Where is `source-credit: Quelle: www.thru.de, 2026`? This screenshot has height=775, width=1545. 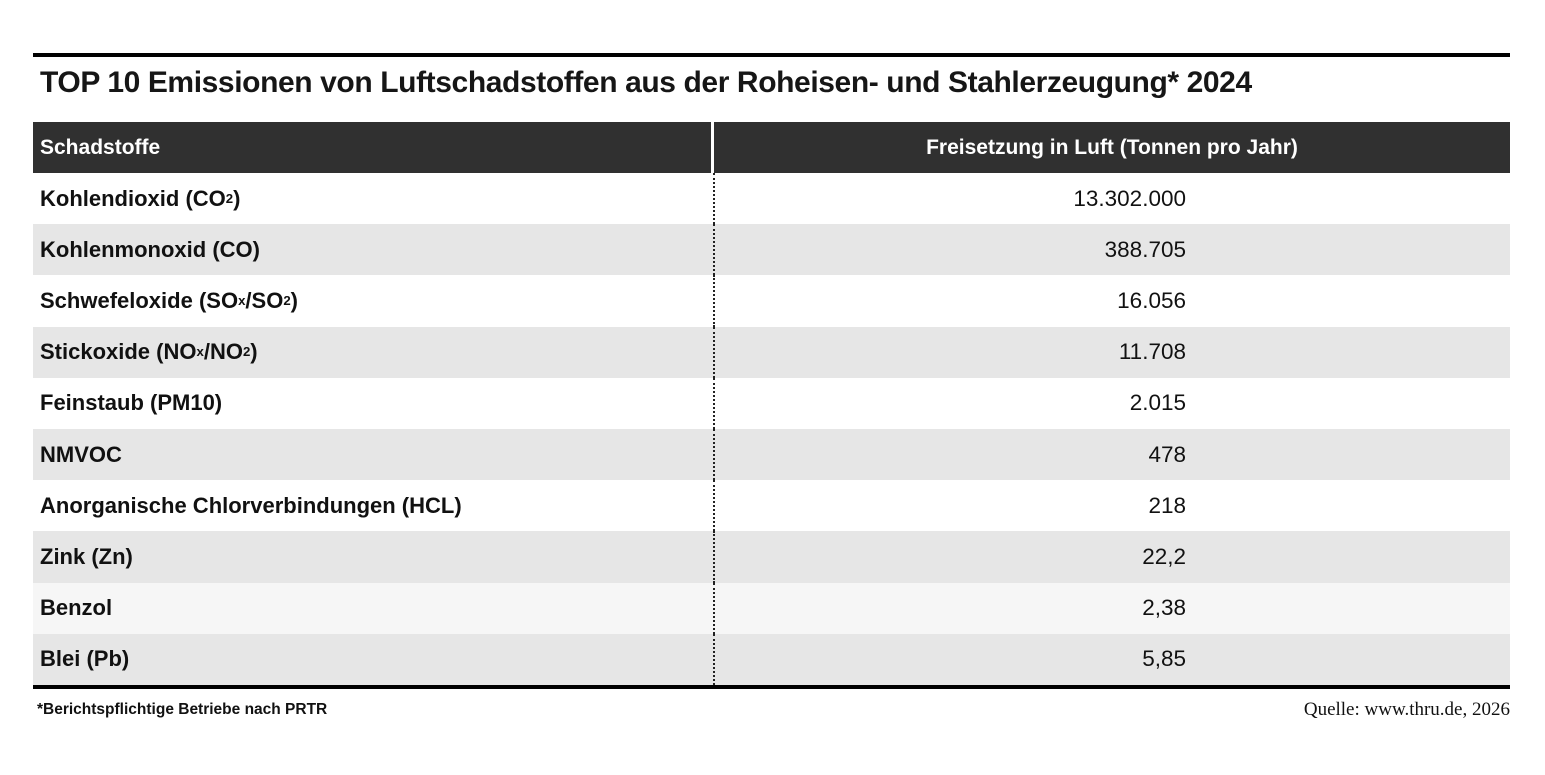 source-credit: Quelle: www.thru.de, 2026 is located at coordinates (1406, 709).